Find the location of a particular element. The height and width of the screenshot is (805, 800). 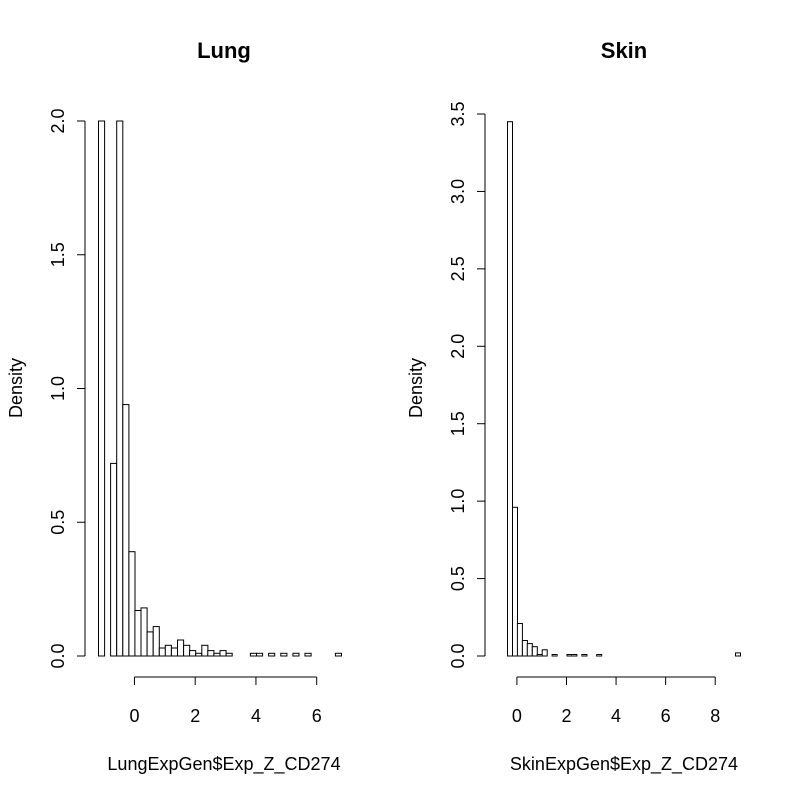

skin-chart-title: Skin is located at coordinates (624, 50).